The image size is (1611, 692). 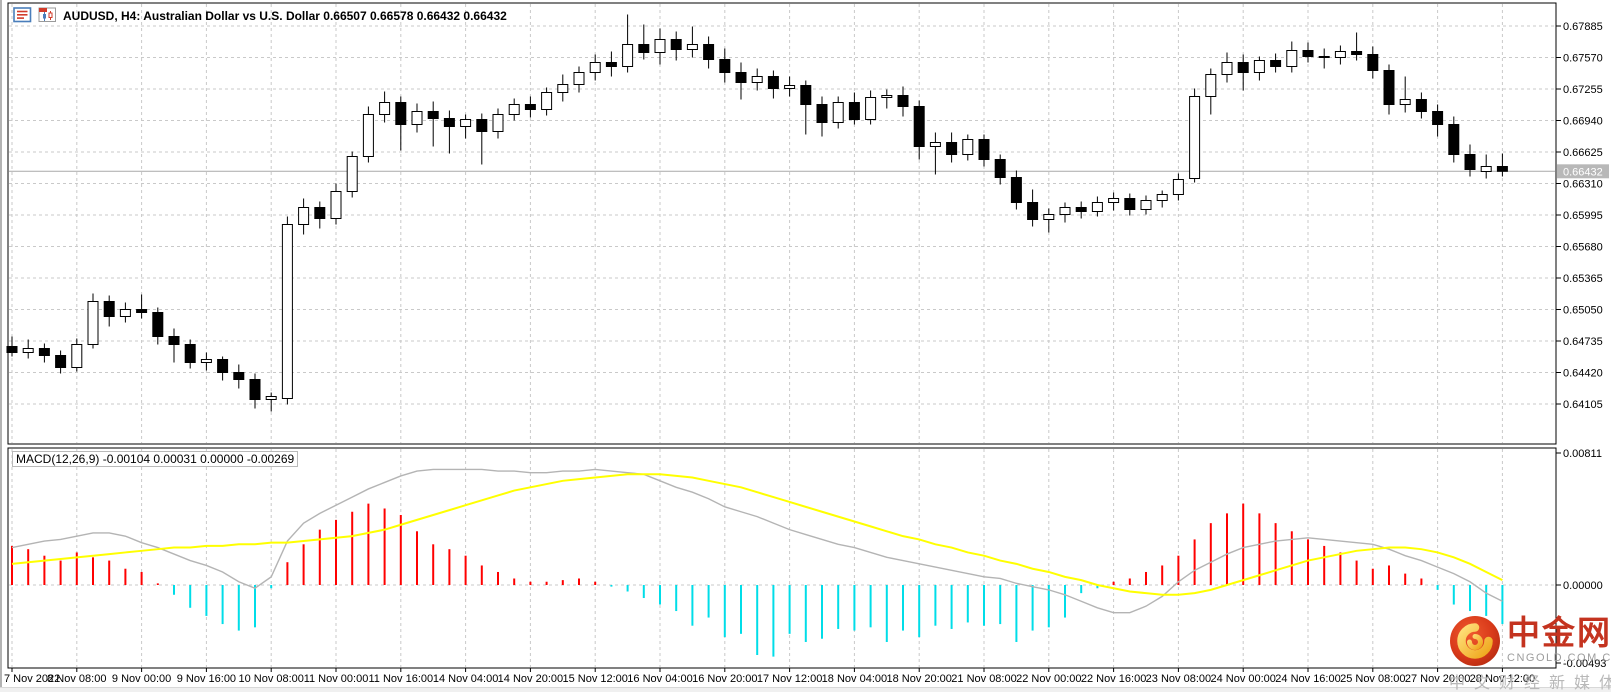 What do you see at coordinates (724, 679) in the screenshot?
I see `time-tick-label: 16 Nov 20:00` at bounding box center [724, 679].